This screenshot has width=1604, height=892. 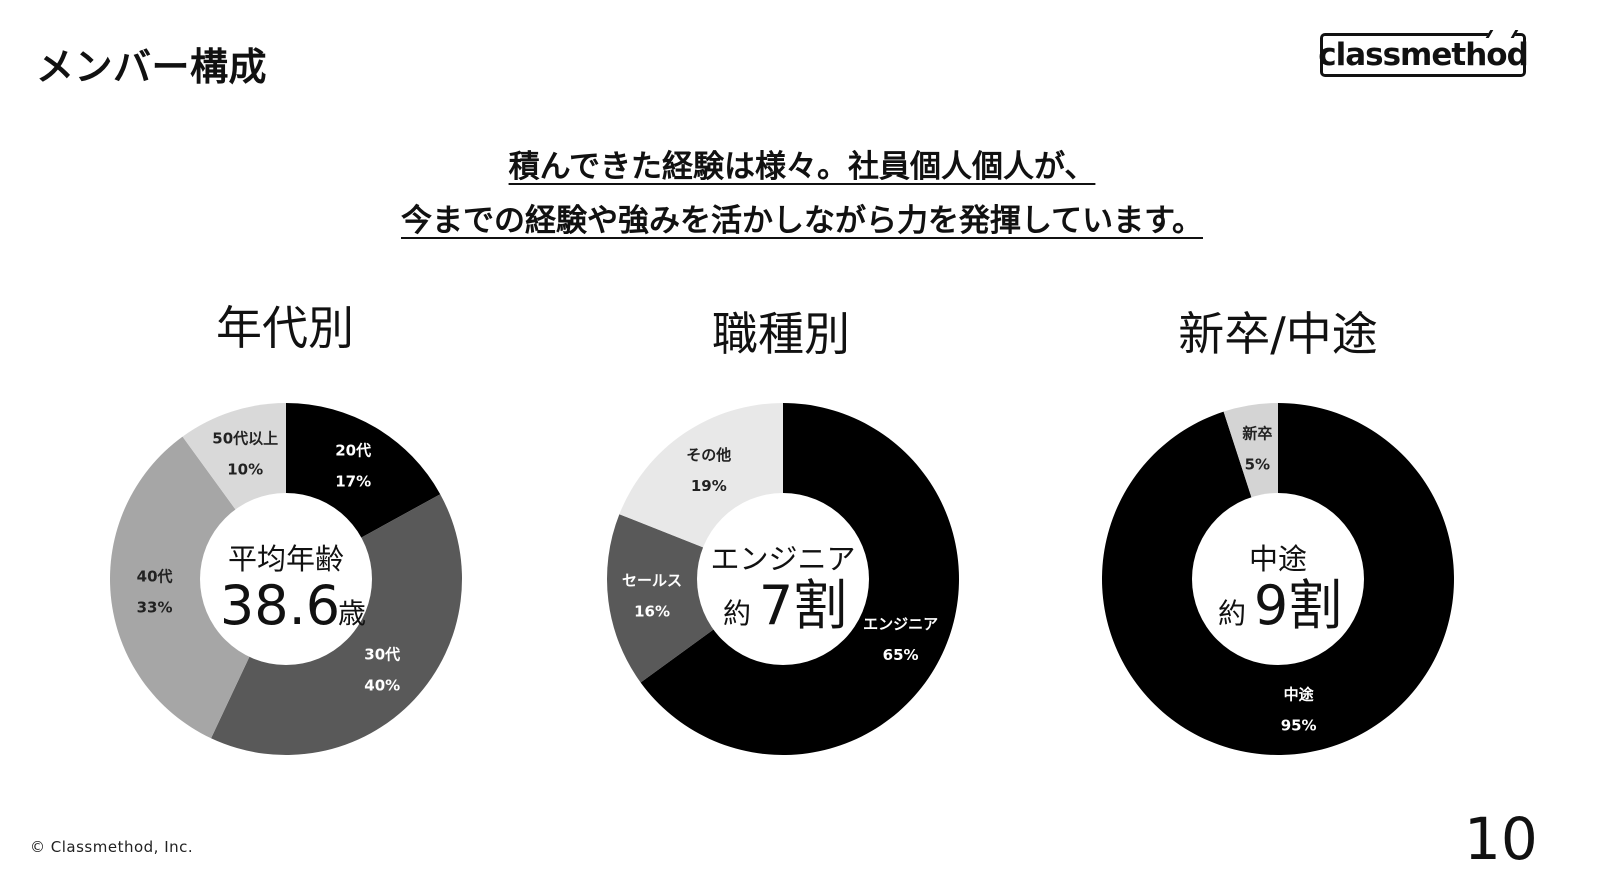 What do you see at coordinates (1299, 694) in the screenshot?
I see `slice-label: 中途` at bounding box center [1299, 694].